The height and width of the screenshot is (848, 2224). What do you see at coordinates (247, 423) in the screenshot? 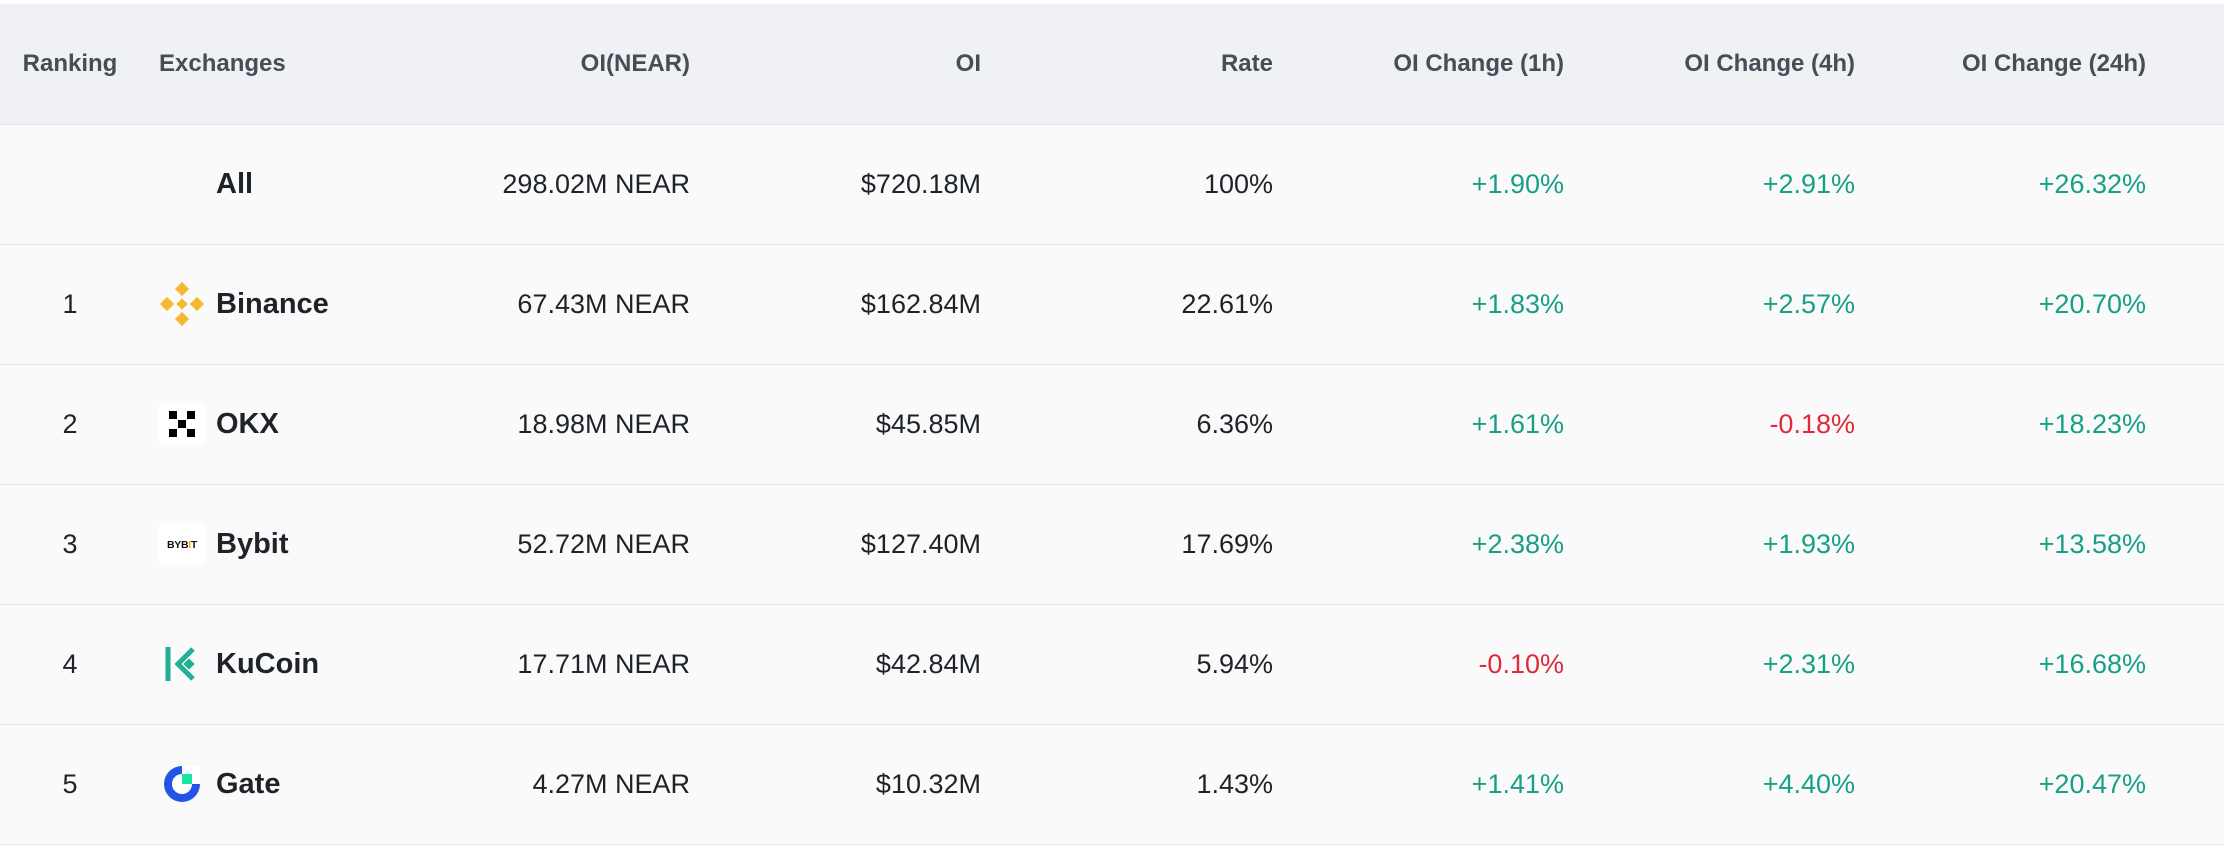
I see `exchange-name: OKX` at bounding box center [247, 423].